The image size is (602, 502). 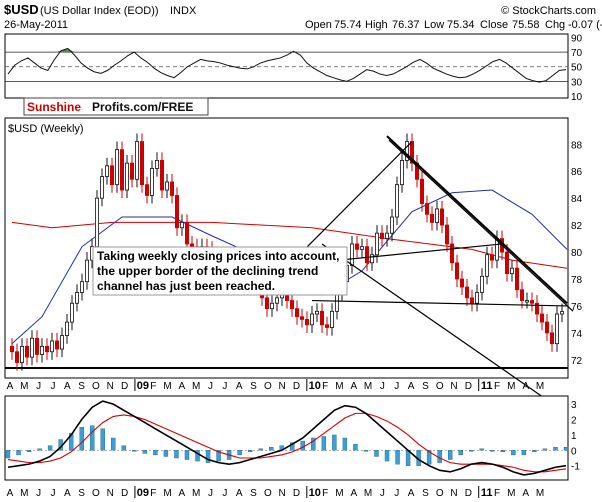 I want to click on macd-tick-label: -1, so click(x=575, y=467).